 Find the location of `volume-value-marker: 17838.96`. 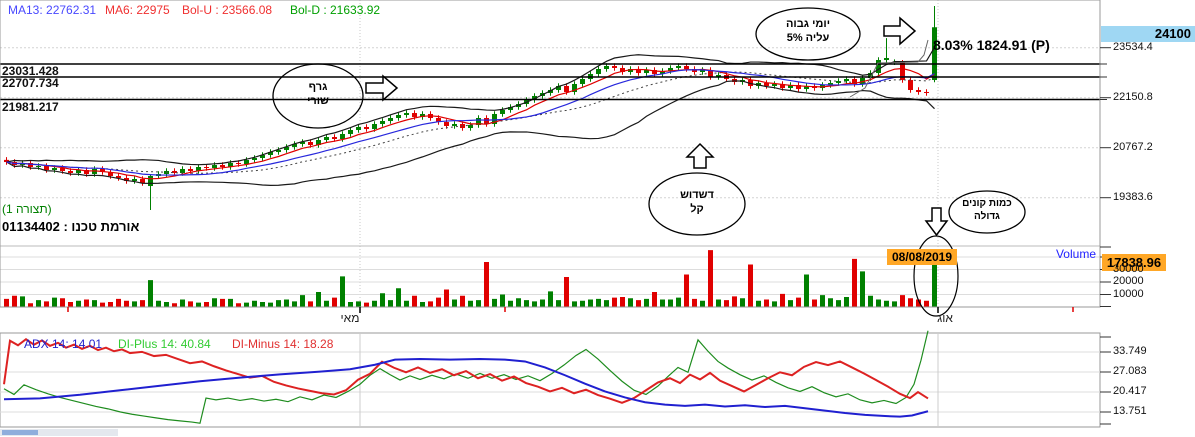

volume-value-marker: 17838.96 is located at coordinates (1134, 262).